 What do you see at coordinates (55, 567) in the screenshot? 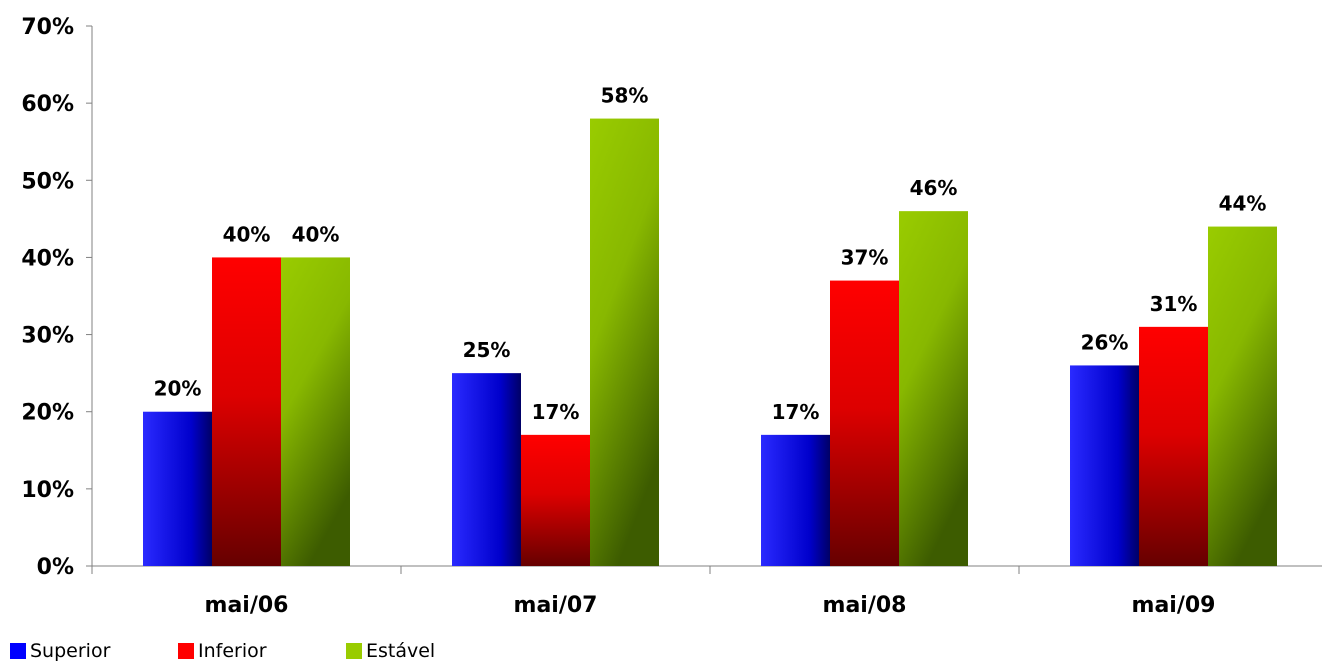
I see `y-tick-label: 0%` at bounding box center [55, 567].